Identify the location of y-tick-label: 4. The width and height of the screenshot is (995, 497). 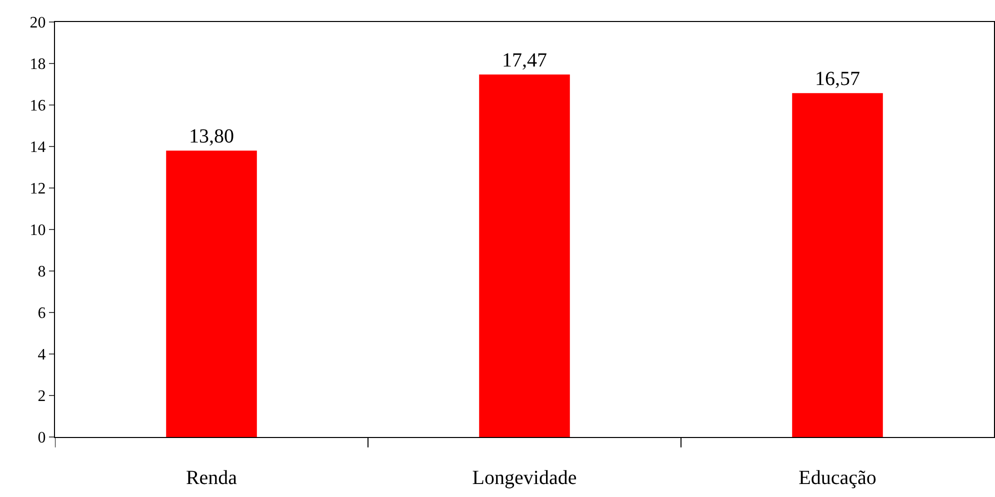
(42, 355).